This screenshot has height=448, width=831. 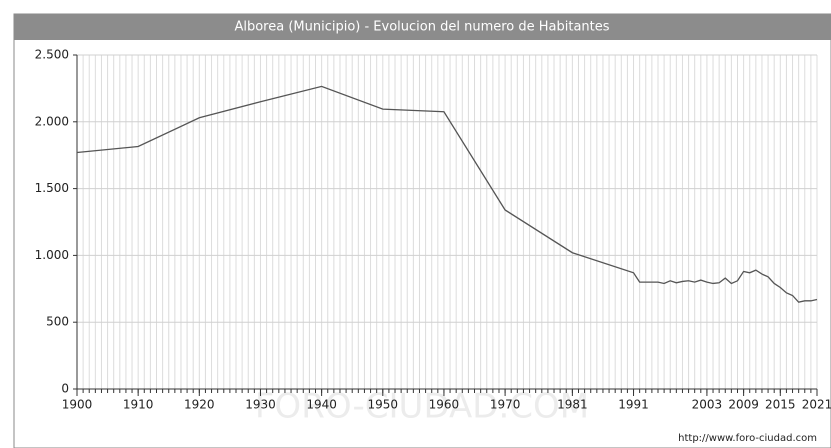 What do you see at coordinates (52, 255) in the screenshot?
I see `y-tick-label: 1.000` at bounding box center [52, 255].